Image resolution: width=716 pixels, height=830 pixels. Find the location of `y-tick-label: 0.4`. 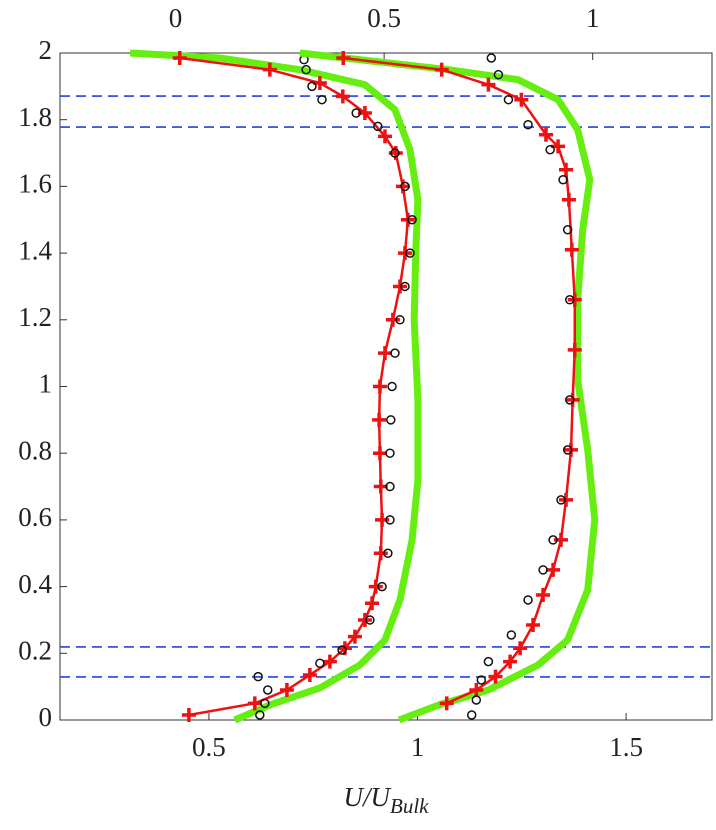

y-tick-label: 0.4 is located at coordinates (35, 584).